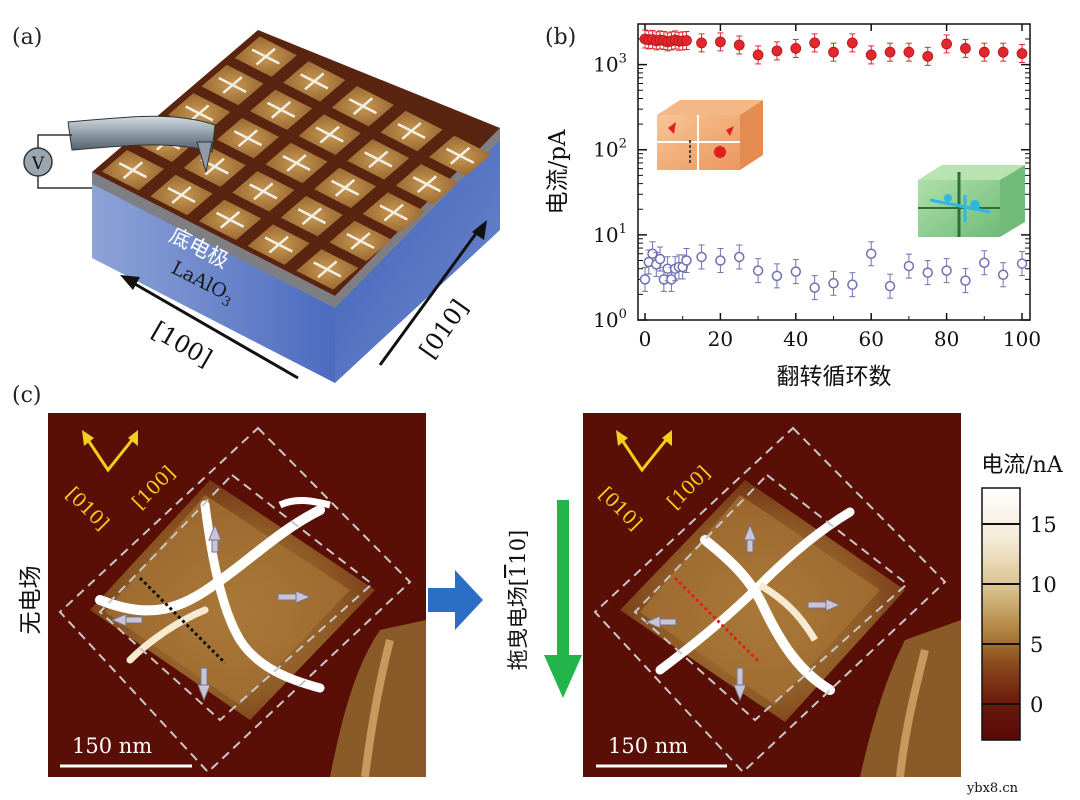 The image size is (1080, 800). I want to click on colorbar-tick-label: 5, so click(1036, 645).